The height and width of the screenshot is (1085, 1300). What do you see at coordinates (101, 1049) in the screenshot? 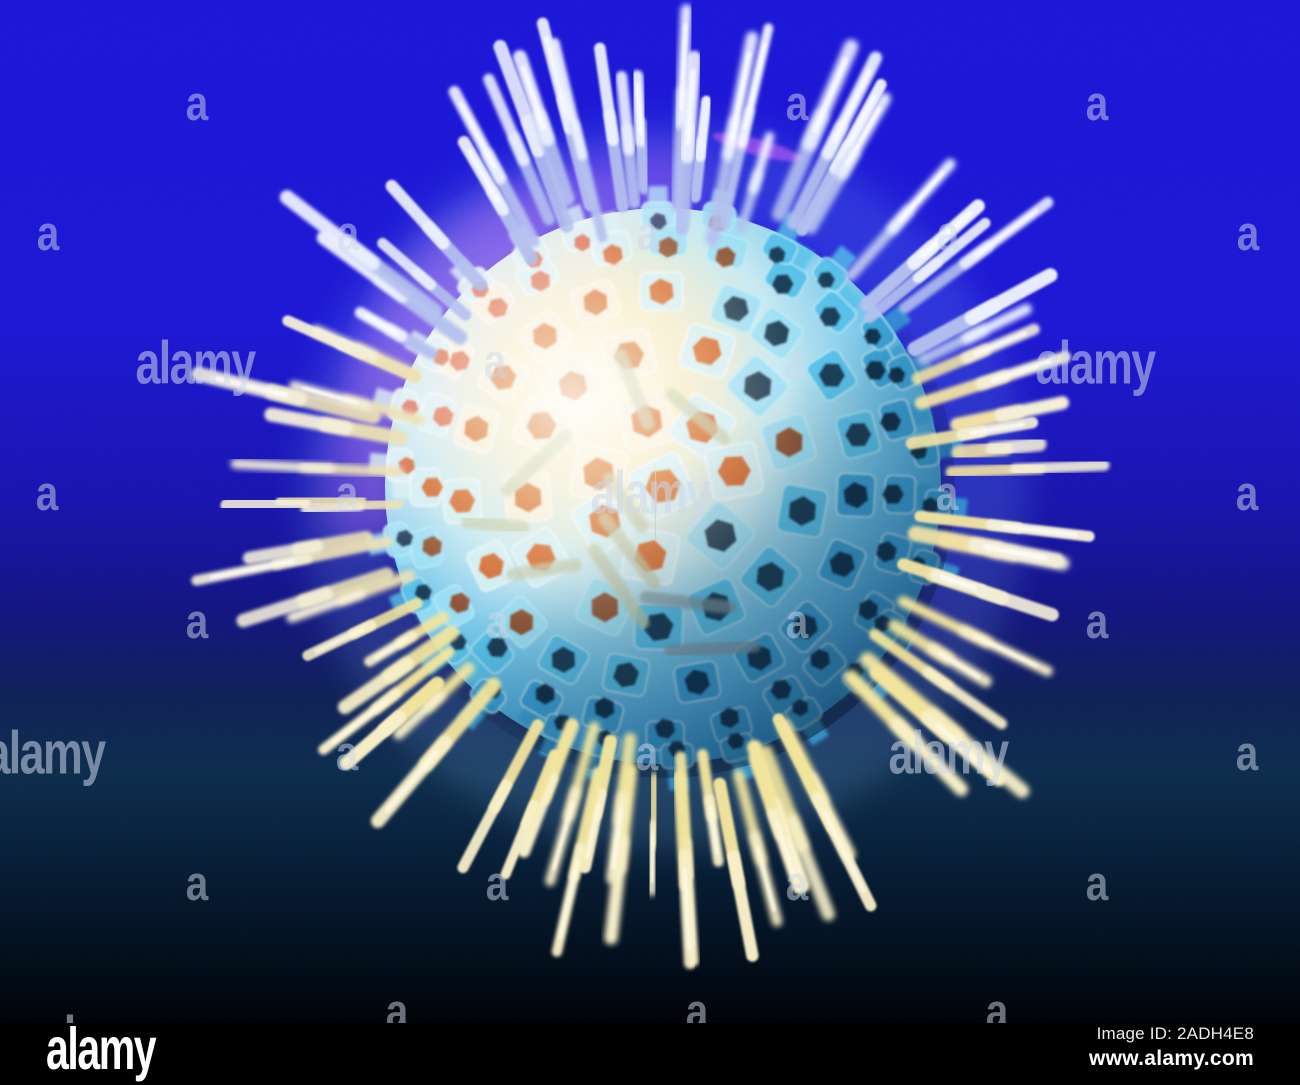
I see `alamy-logo: alamy` at bounding box center [101, 1049].